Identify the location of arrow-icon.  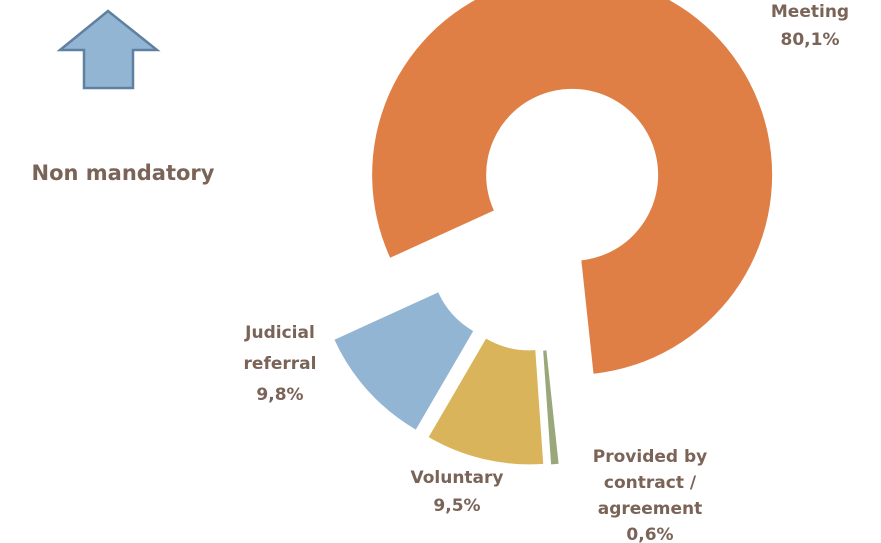
(108, 49).